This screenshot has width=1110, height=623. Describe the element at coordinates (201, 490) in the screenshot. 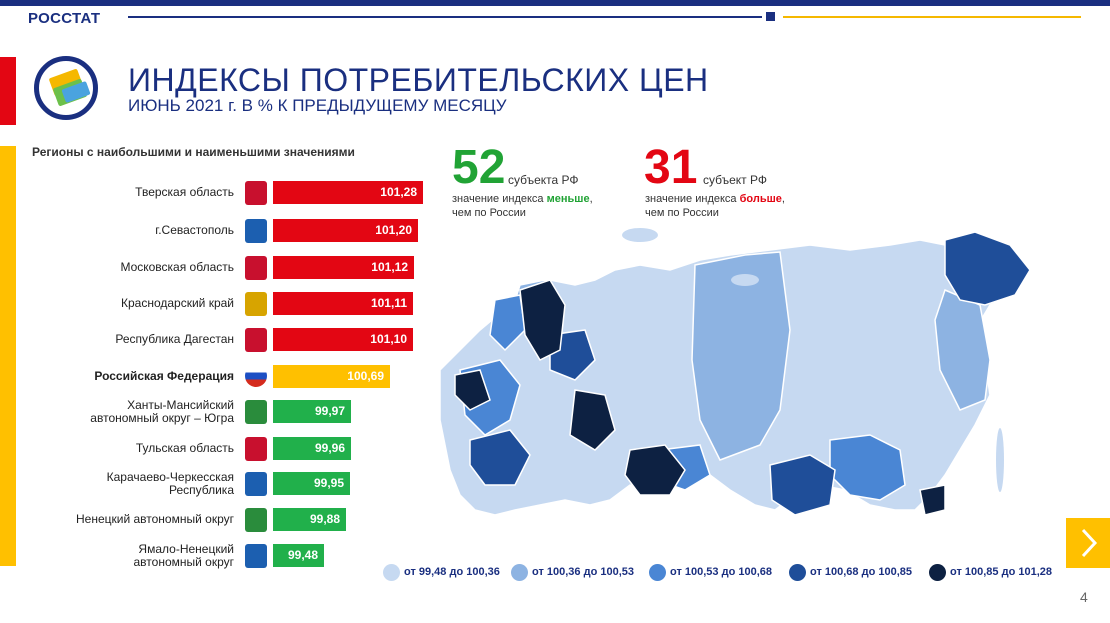

I see `bar-label-line: Республика` at that location.